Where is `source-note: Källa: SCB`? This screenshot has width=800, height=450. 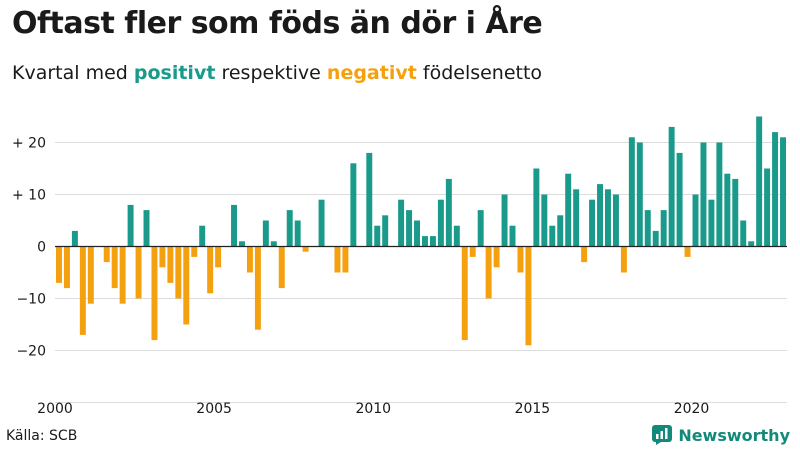
source-note: Källa: SCB is located at coordinates (42, 436).